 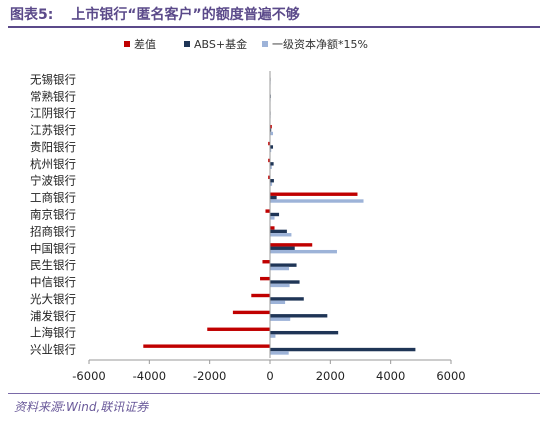 I want to click on category-label: 南京银行, so click(x=53, y=215).